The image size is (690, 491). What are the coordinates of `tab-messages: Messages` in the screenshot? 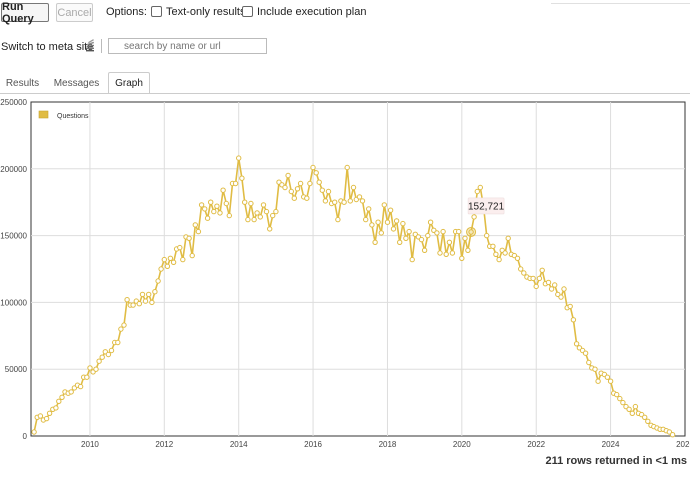 It's located at (76, 83).